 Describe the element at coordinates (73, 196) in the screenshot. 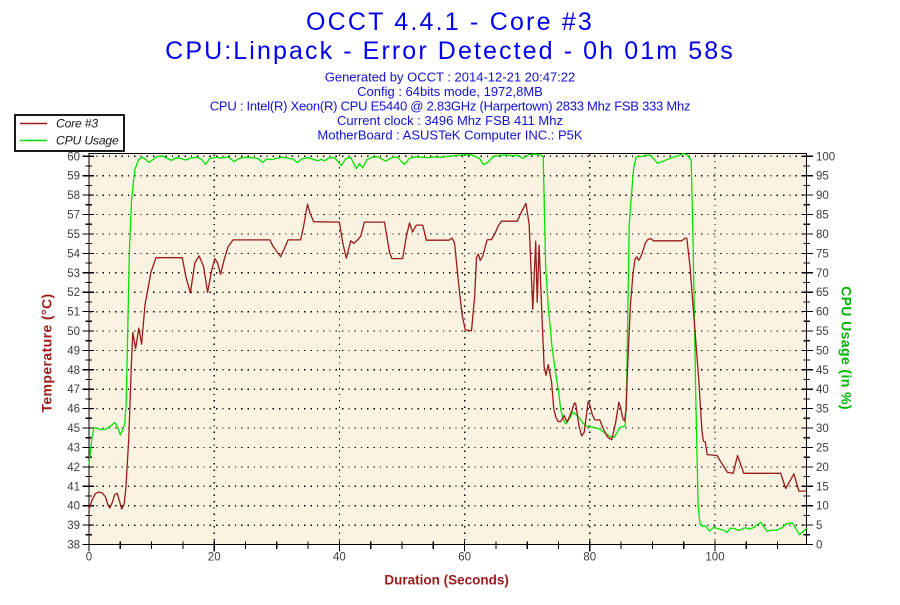

I see `svg-text: 58` at that location.